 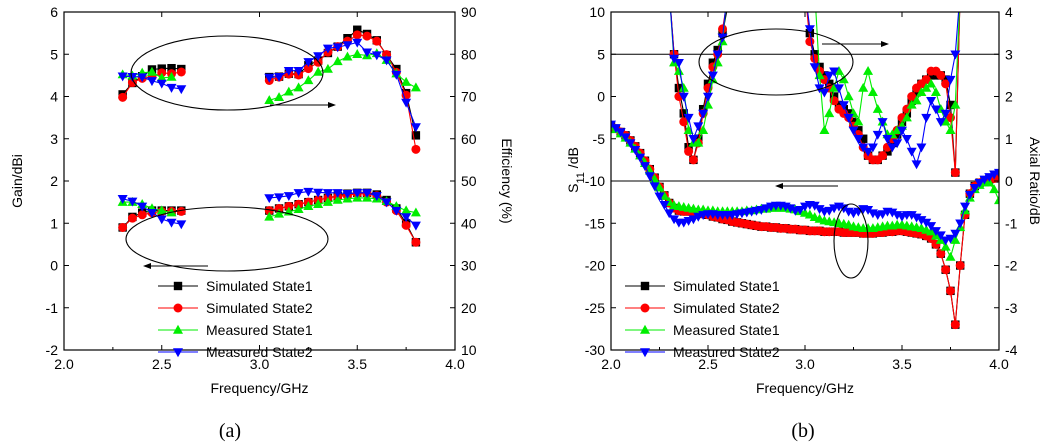 I want to click on legend-label: Measured State1, so click(x=259, y=330).